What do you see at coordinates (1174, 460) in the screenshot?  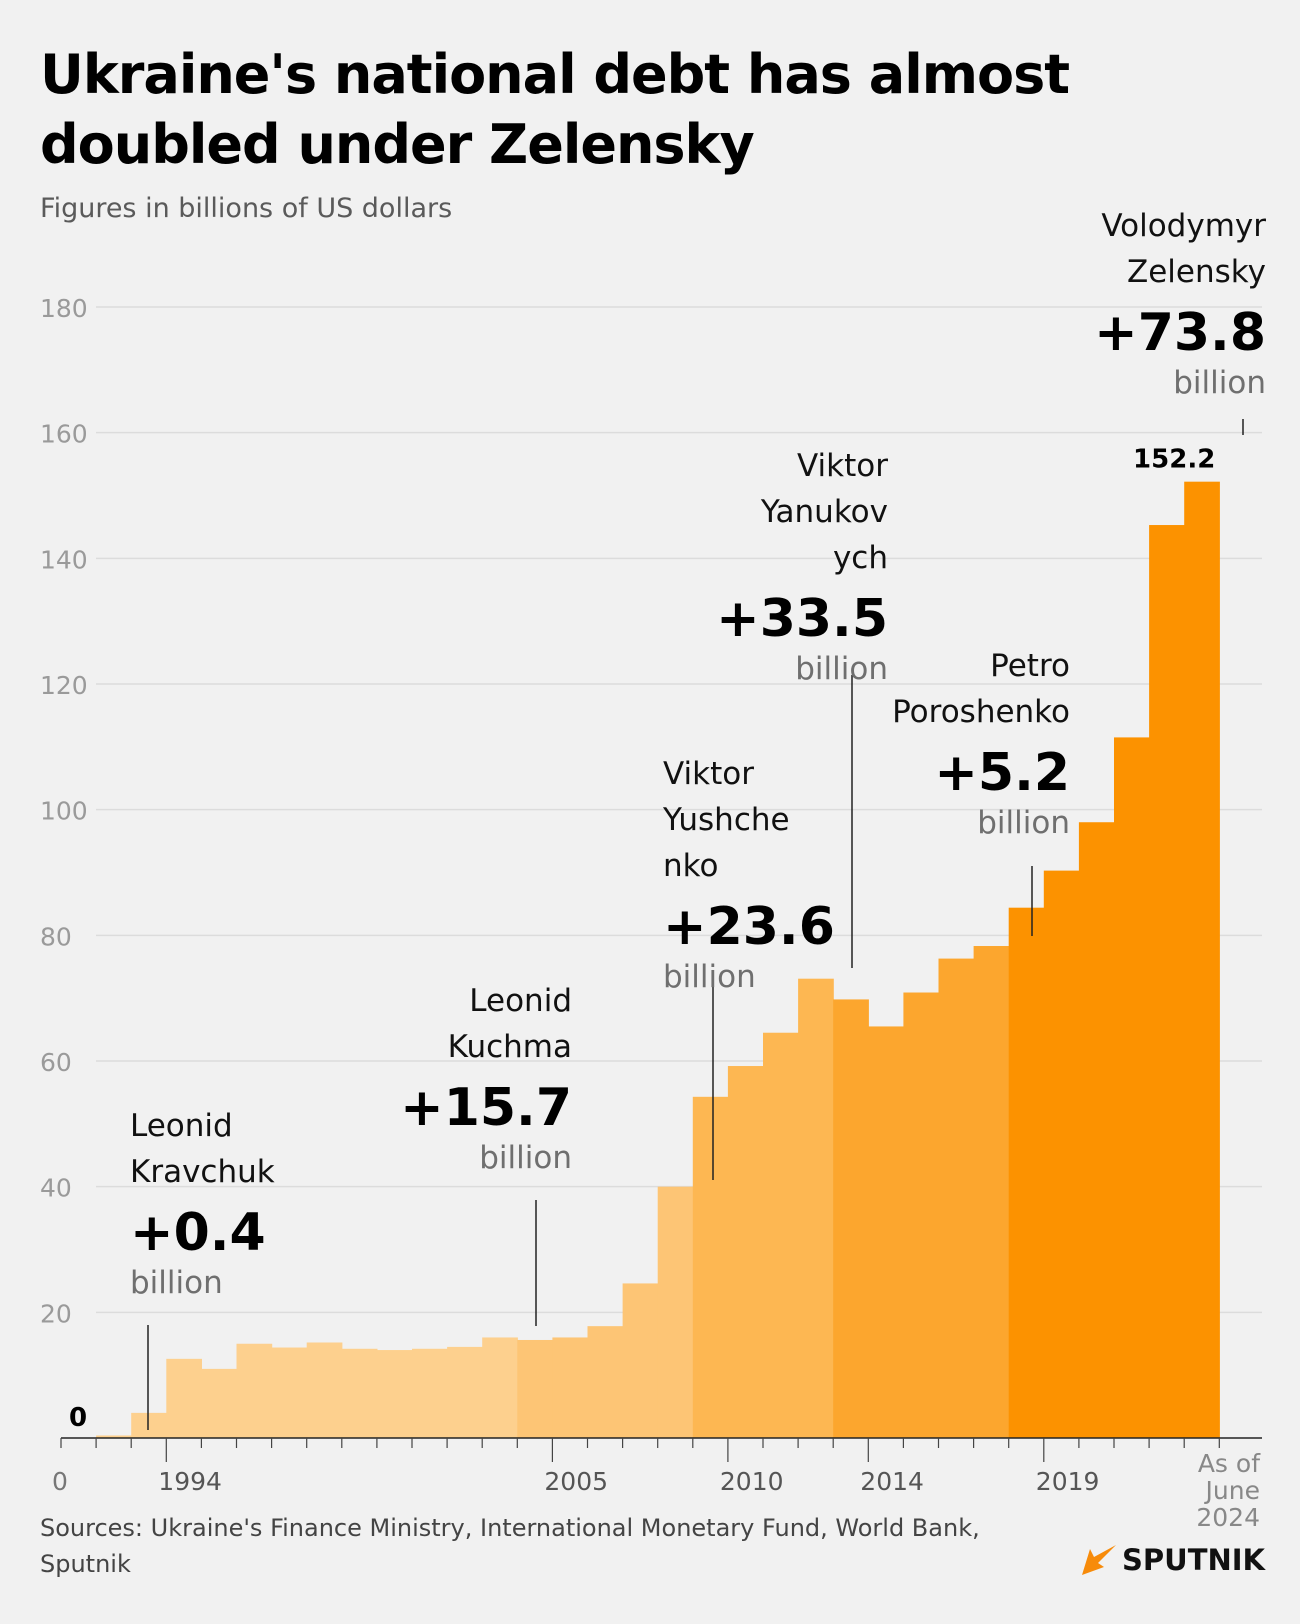 I see `value-label: 152.2` at bounding box center [1174, 460].